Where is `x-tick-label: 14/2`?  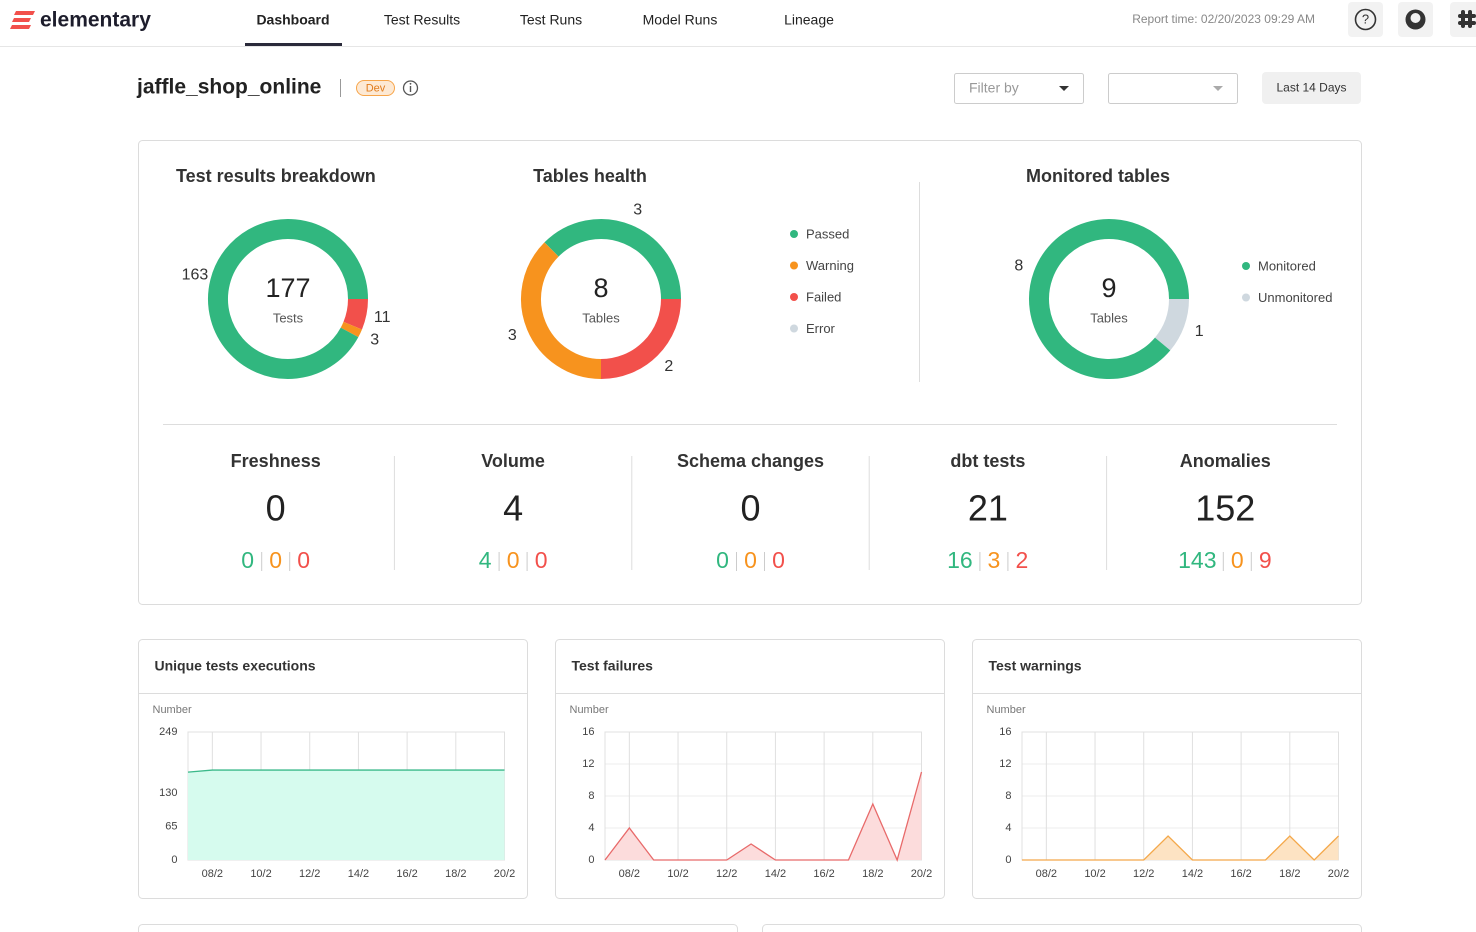
x-tick-label: 14/2 is located at coordinates (358, 874).